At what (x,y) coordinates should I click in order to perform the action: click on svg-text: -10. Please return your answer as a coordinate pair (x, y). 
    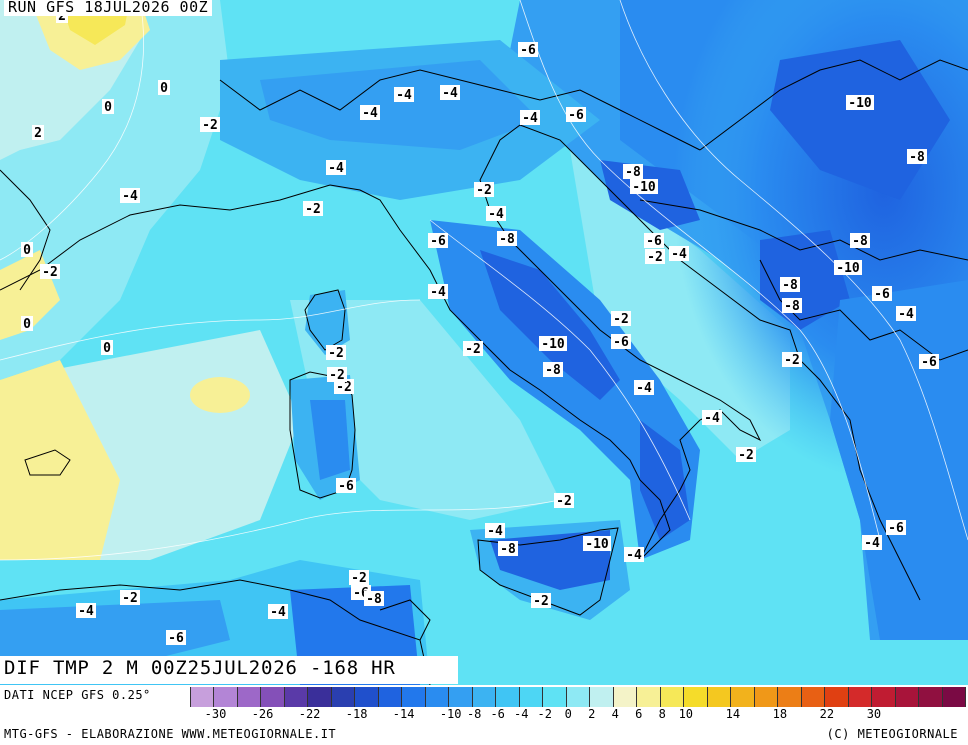
    Looking at the image, I should click on (848, 268).